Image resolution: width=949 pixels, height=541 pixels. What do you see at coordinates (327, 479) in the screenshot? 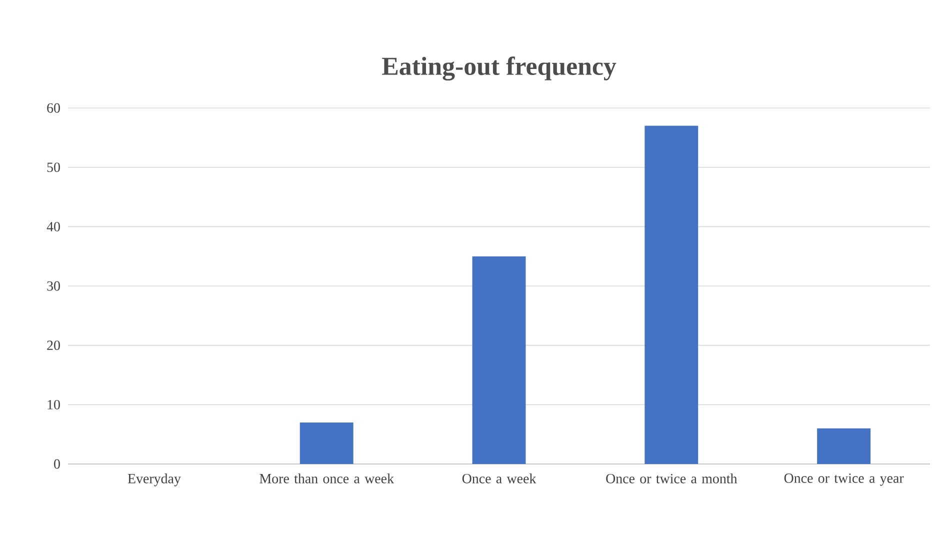
I see `x-tick-label: More than once a week` at bounding box center [327, 479].